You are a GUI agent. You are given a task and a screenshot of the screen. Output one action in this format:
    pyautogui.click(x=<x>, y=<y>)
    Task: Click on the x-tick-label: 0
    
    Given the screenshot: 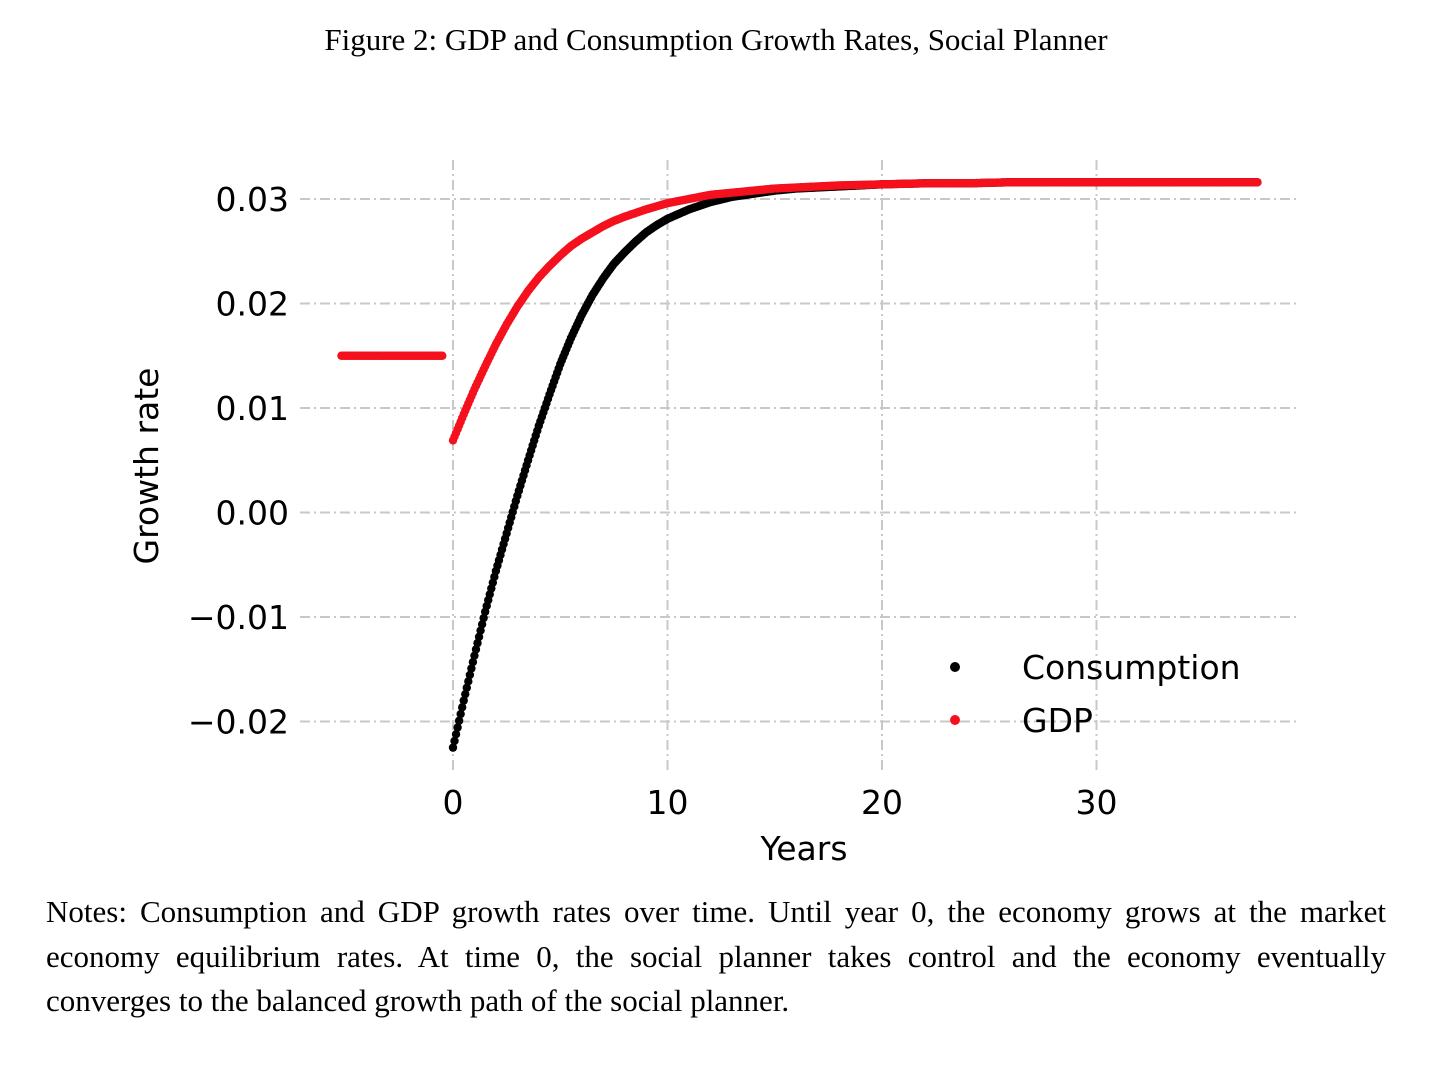 What is the action you would take?
    pyautogui.click(x=453, y=802)
    